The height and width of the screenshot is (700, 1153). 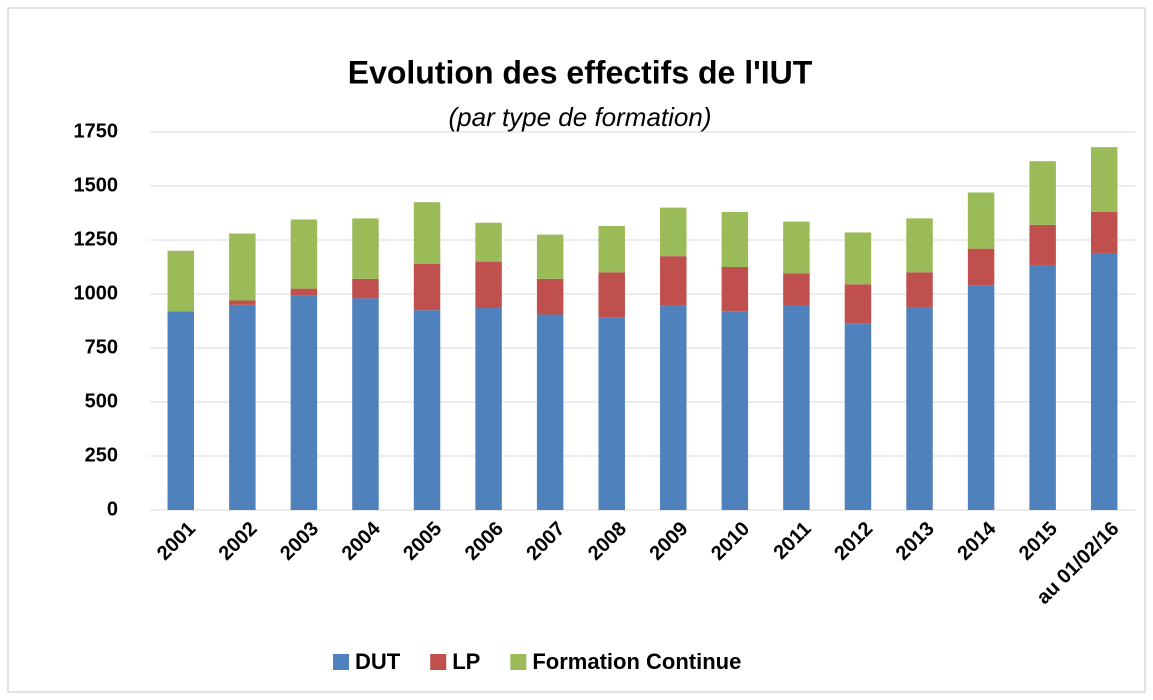 What do you see at coordinates (579, 117) in the screenshot?
I see `chart-subtitle: (par type de formation)` at bounding box center [579, 117].